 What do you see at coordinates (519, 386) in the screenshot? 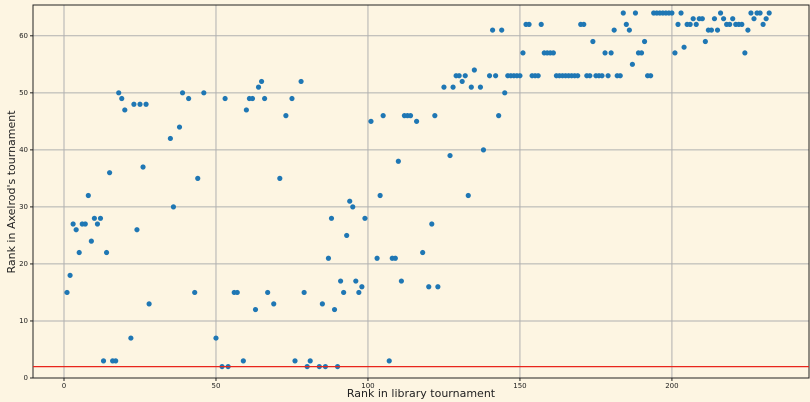
I see `x-tick-label: 150` at bounding box center [519, 386].